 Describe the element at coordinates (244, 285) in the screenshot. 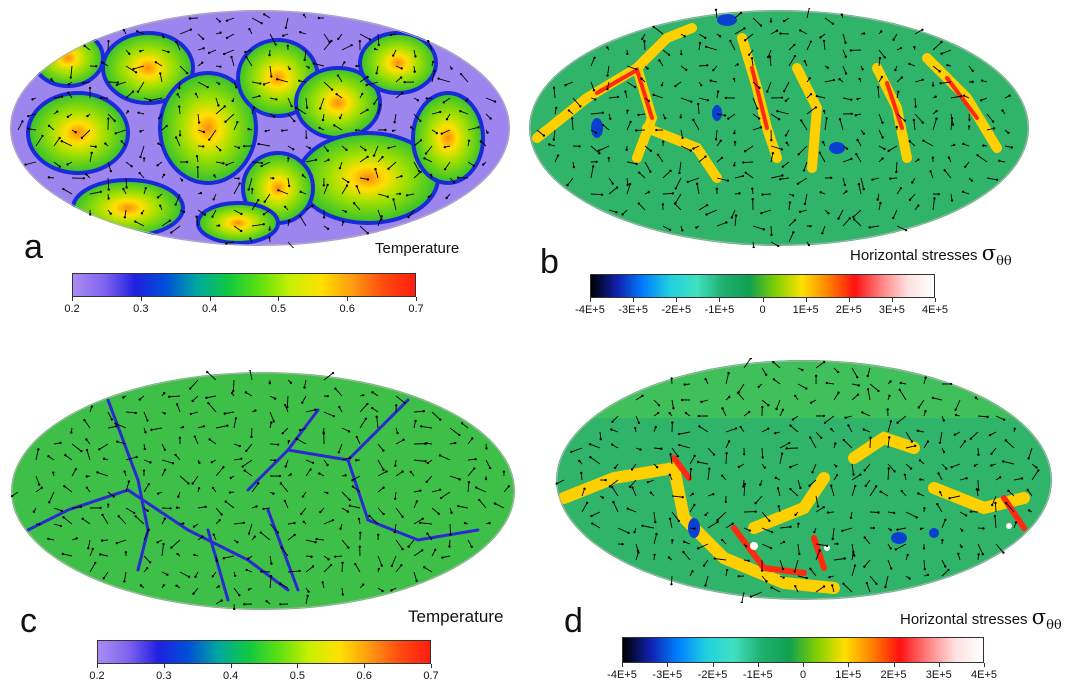

I see `colorbar-a` at that location.